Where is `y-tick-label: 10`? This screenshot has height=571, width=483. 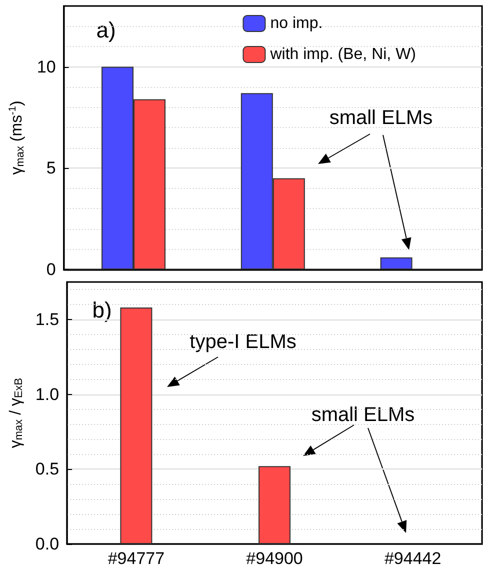 y-tick-label: 10 is located at coordinates (46, 66).